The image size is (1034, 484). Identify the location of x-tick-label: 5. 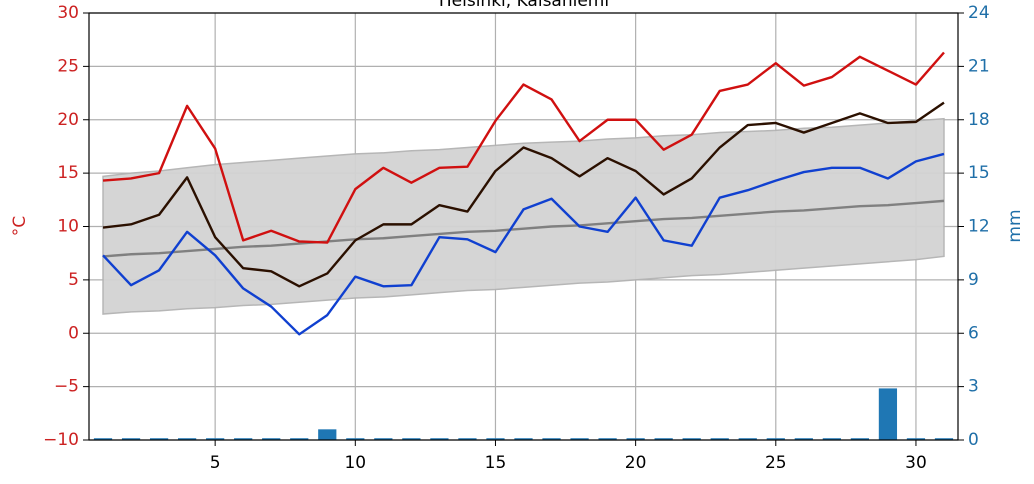
(215, 463).